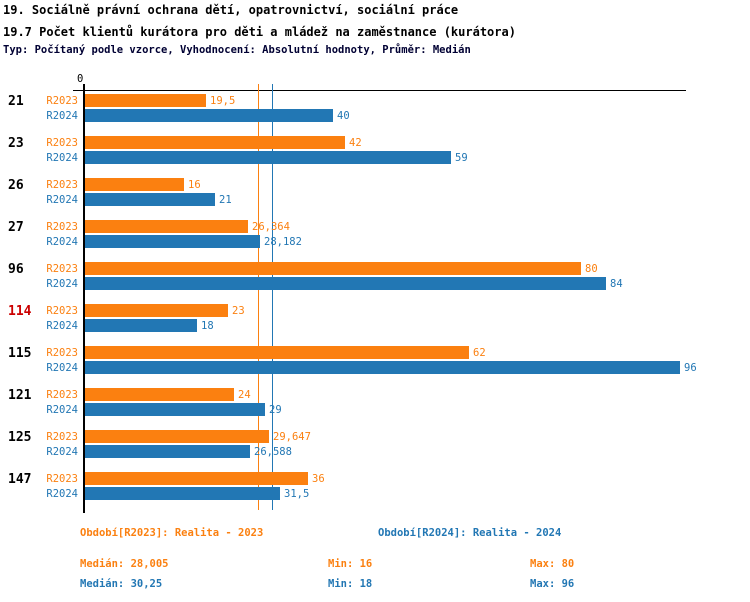  What do you see at coordinates (16, 101) in the screenshot?
I see `category-label: 21` at bounding box center [16, 101].